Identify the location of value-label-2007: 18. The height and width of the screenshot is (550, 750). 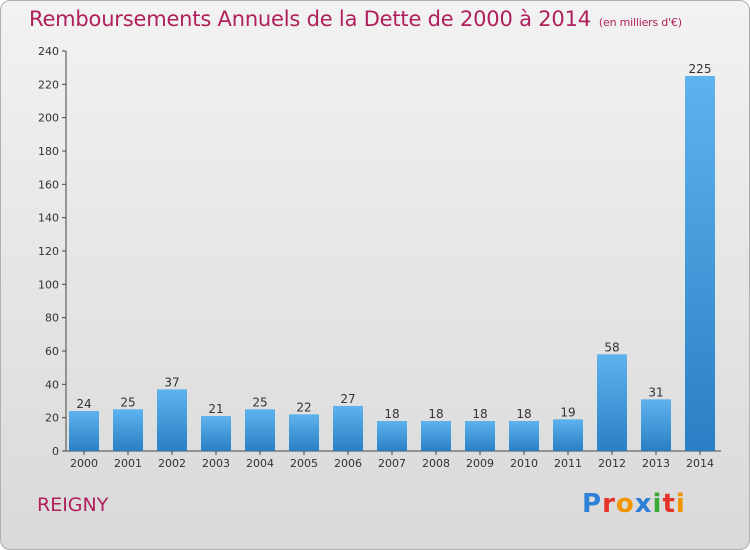
(391, 414).